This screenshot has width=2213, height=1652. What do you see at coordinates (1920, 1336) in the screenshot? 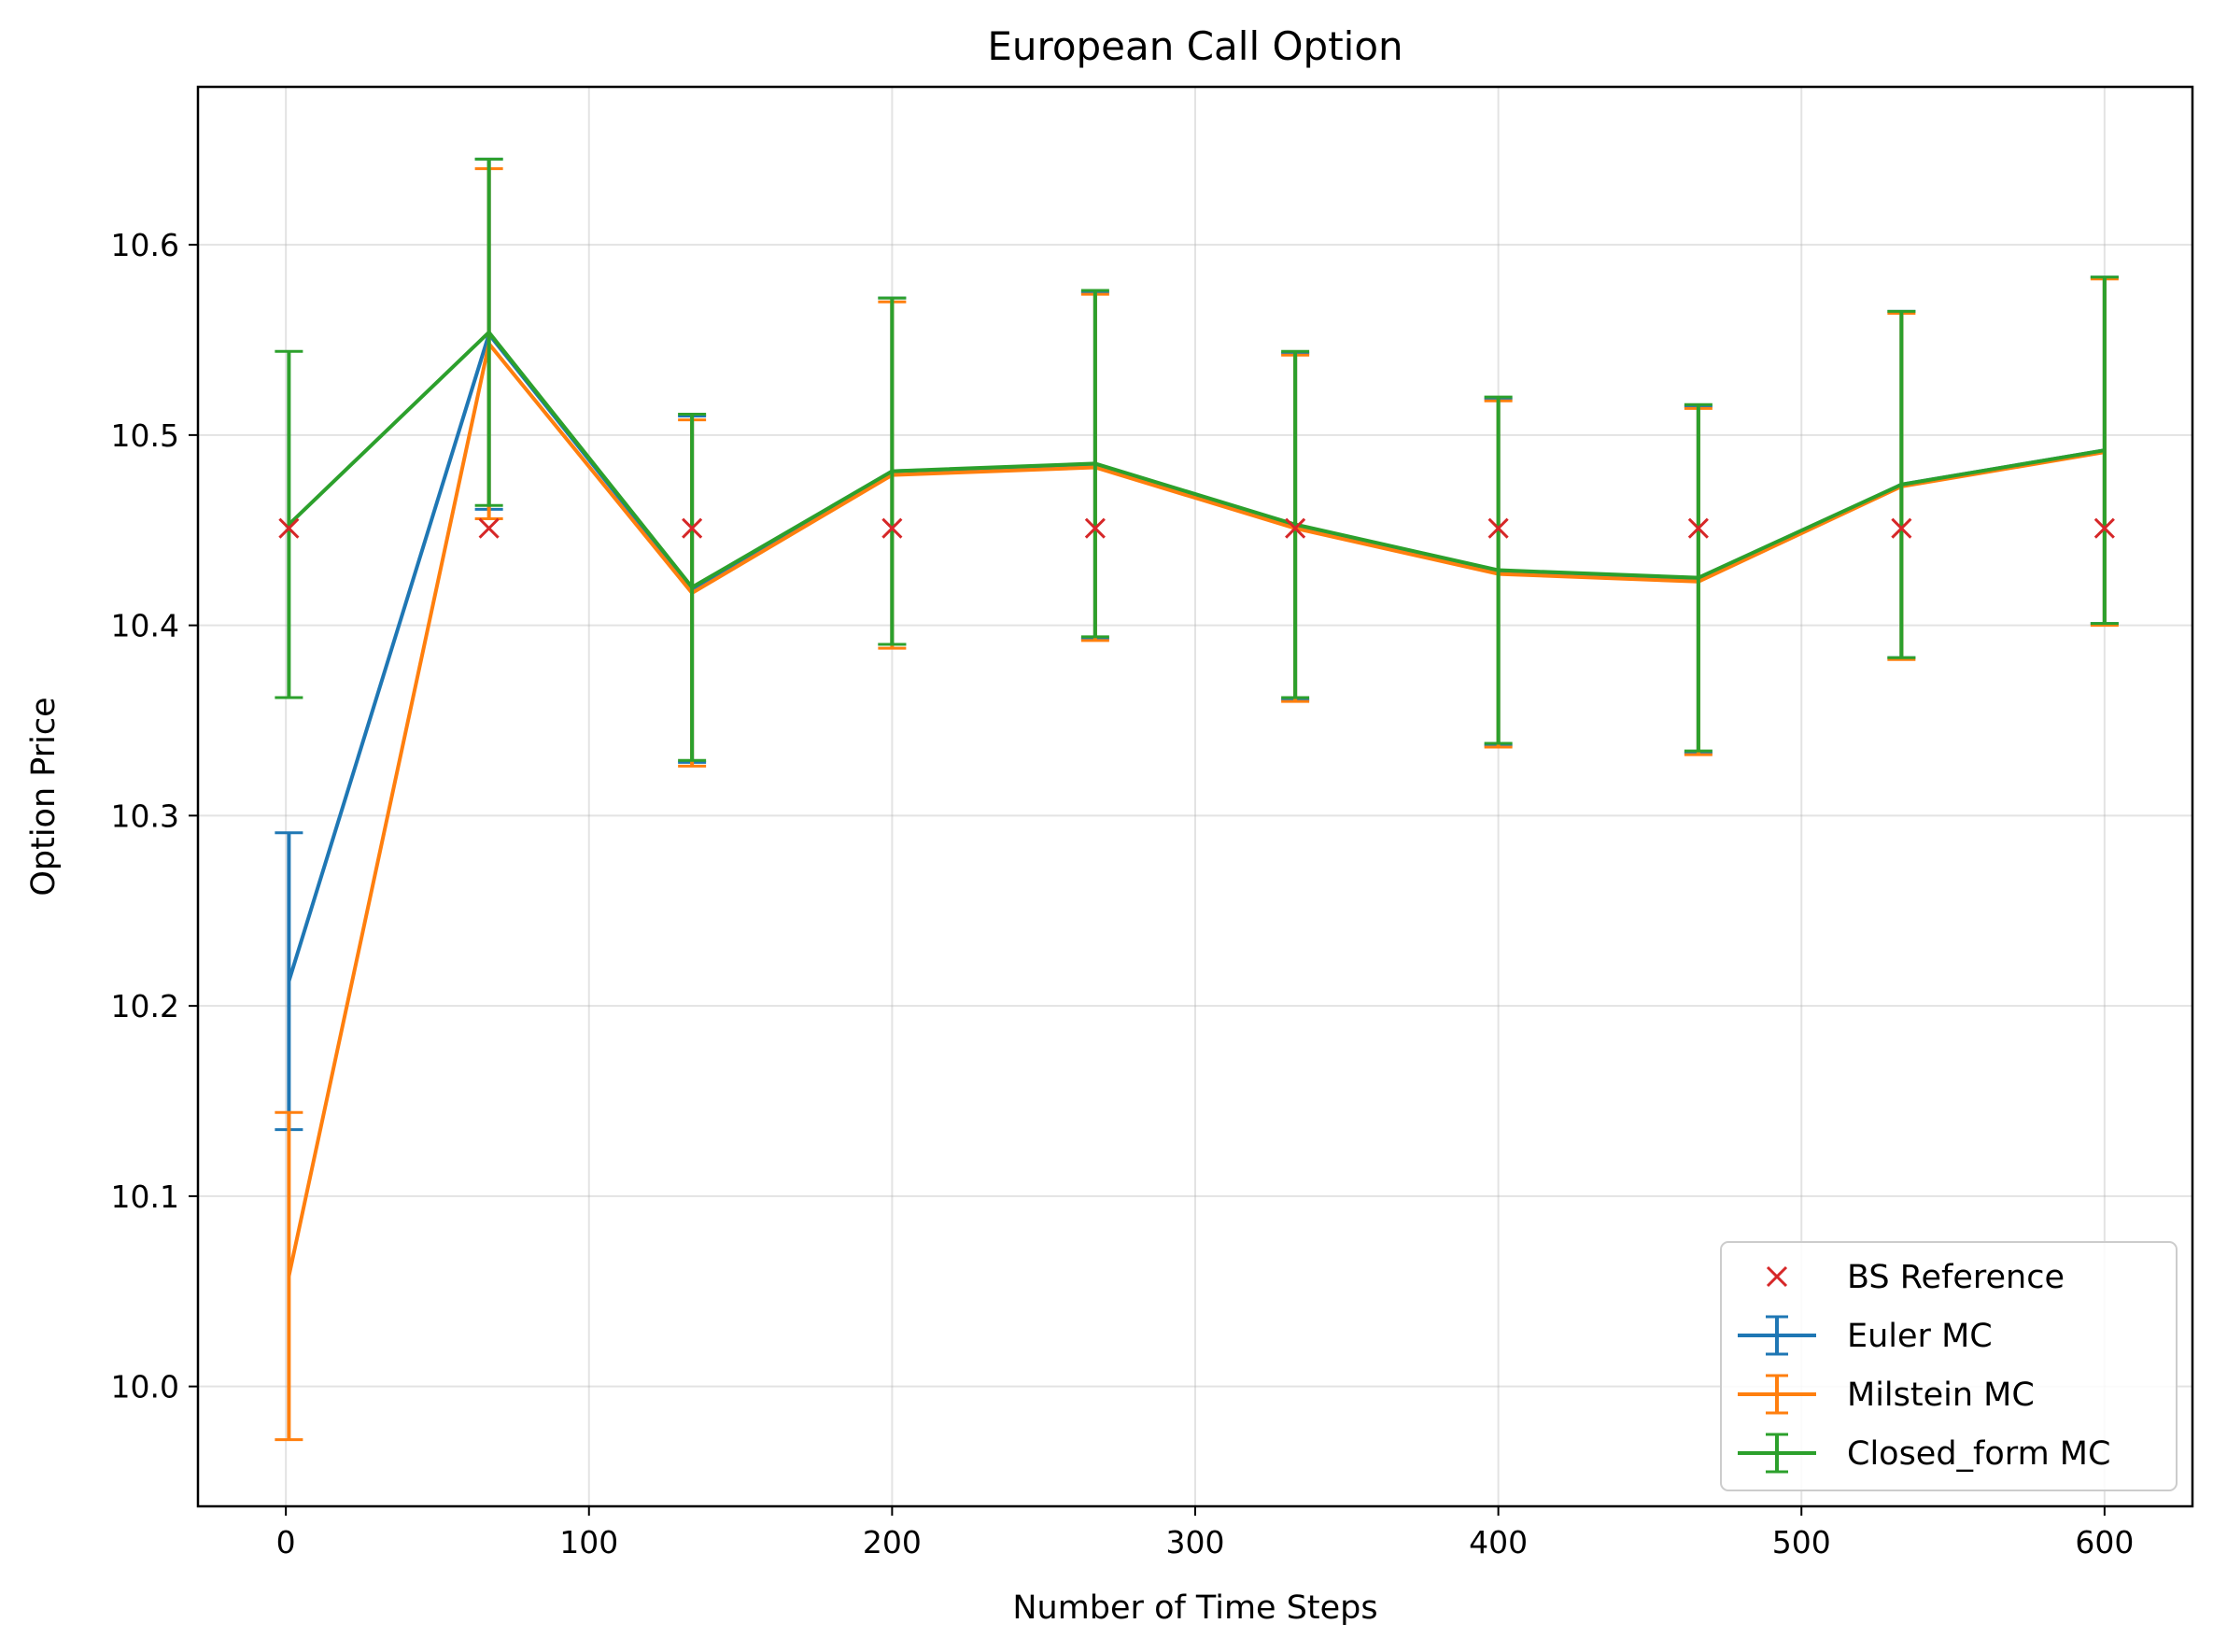
I see `legend-label: Euler MC` at bounding box center [1920, 1336].